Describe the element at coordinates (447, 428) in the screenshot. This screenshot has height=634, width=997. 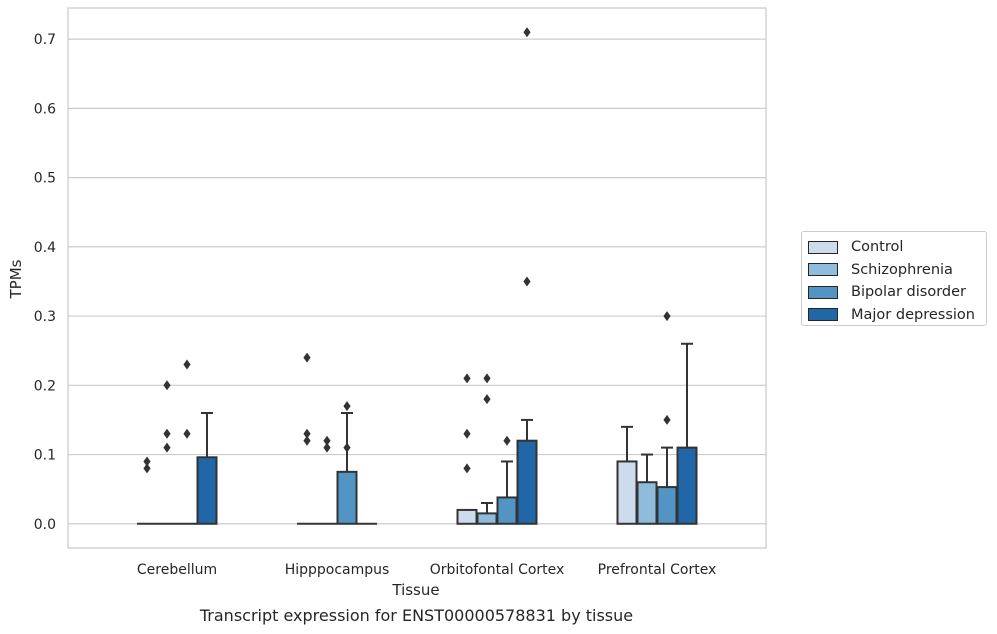
I see `error-bars` at that location.